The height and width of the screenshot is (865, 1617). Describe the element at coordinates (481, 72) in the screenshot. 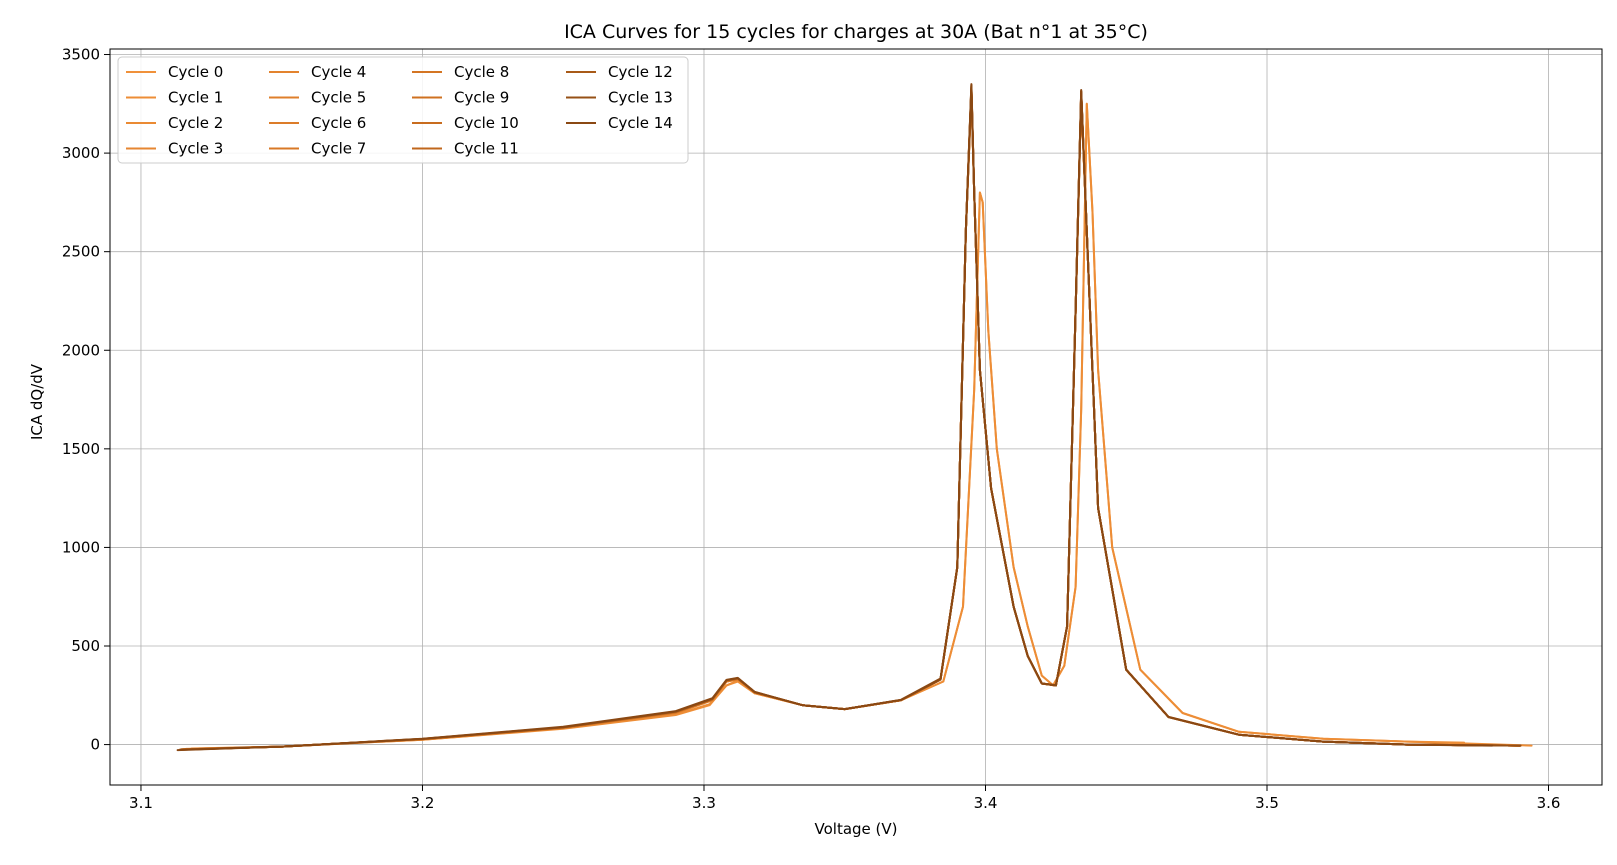

I see `legend-label: Cycle 8` at that location.